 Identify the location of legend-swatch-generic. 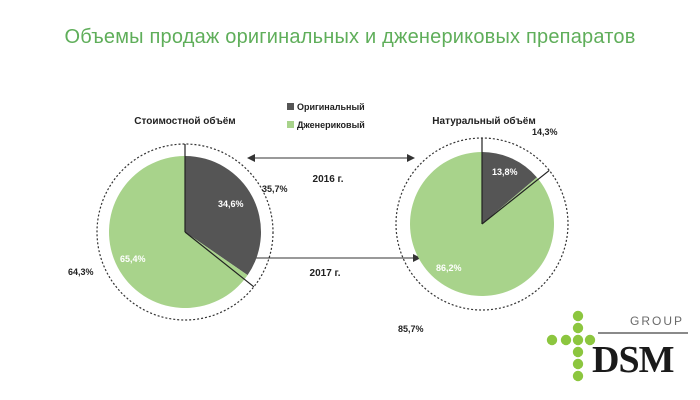
(290, 124).